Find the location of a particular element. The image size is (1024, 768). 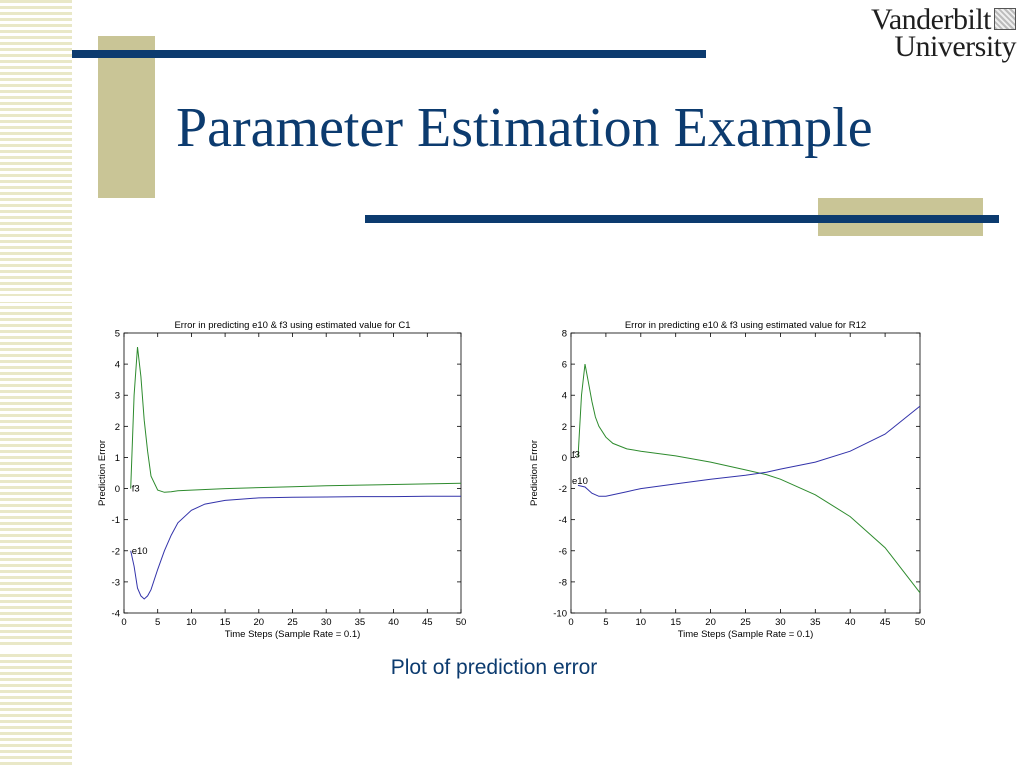

y-tick-label: 5 is located at coordinates (117, 334).